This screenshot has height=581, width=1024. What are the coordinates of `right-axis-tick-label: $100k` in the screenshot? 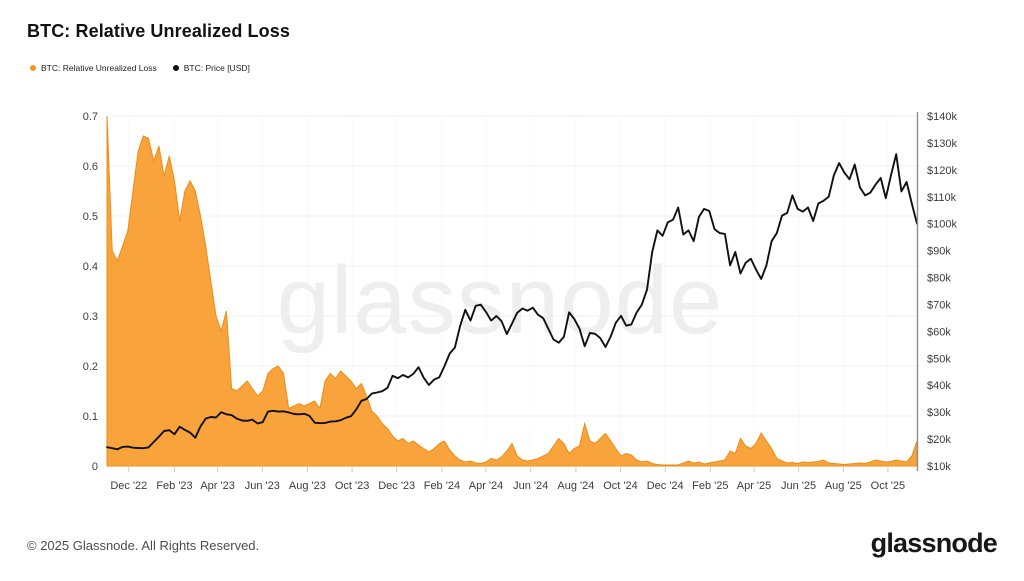 It's located at (942, 225).